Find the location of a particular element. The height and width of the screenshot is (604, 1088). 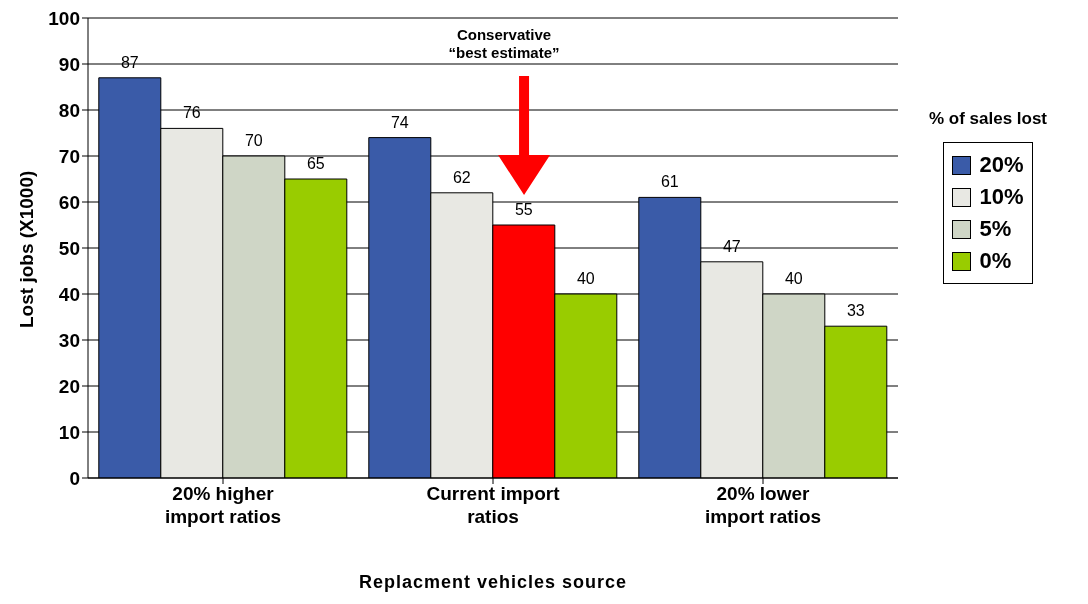

data-label: 65 is located at coordinates (315, 163).